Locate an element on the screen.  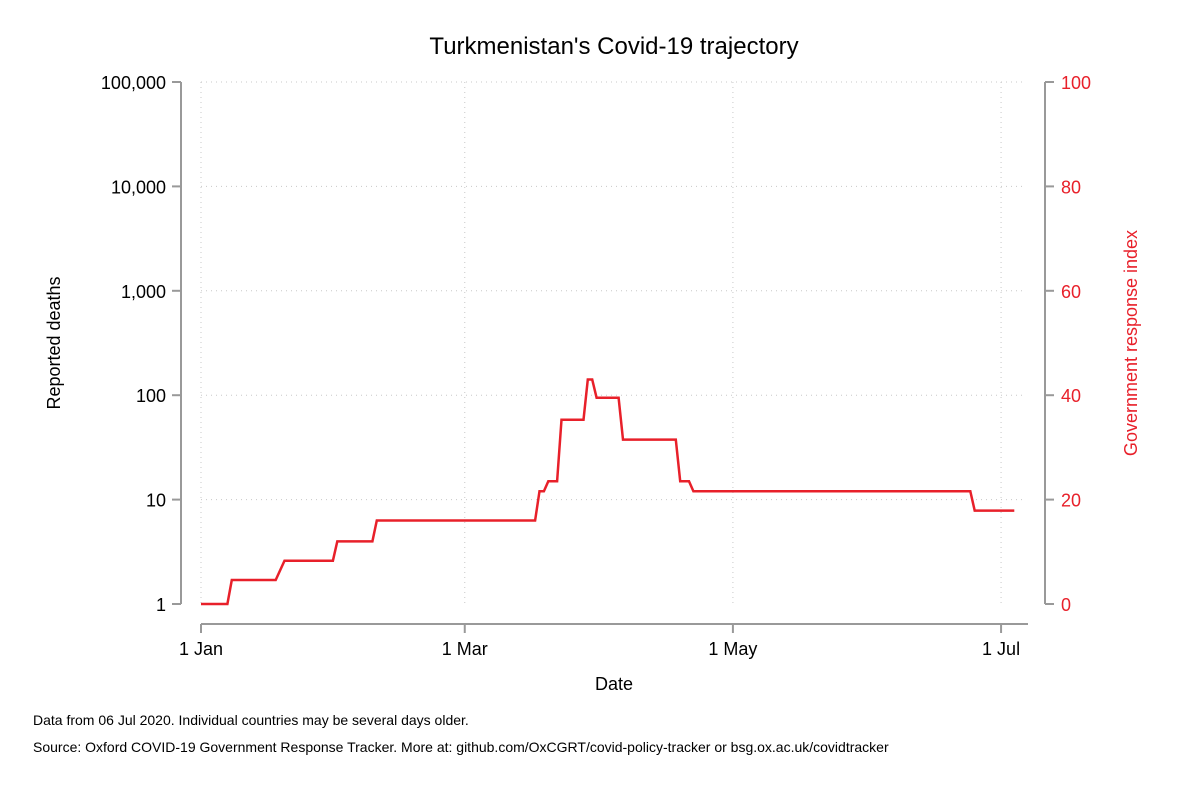
left-tick-label: 1,000 is located at coordinates (143, 292).